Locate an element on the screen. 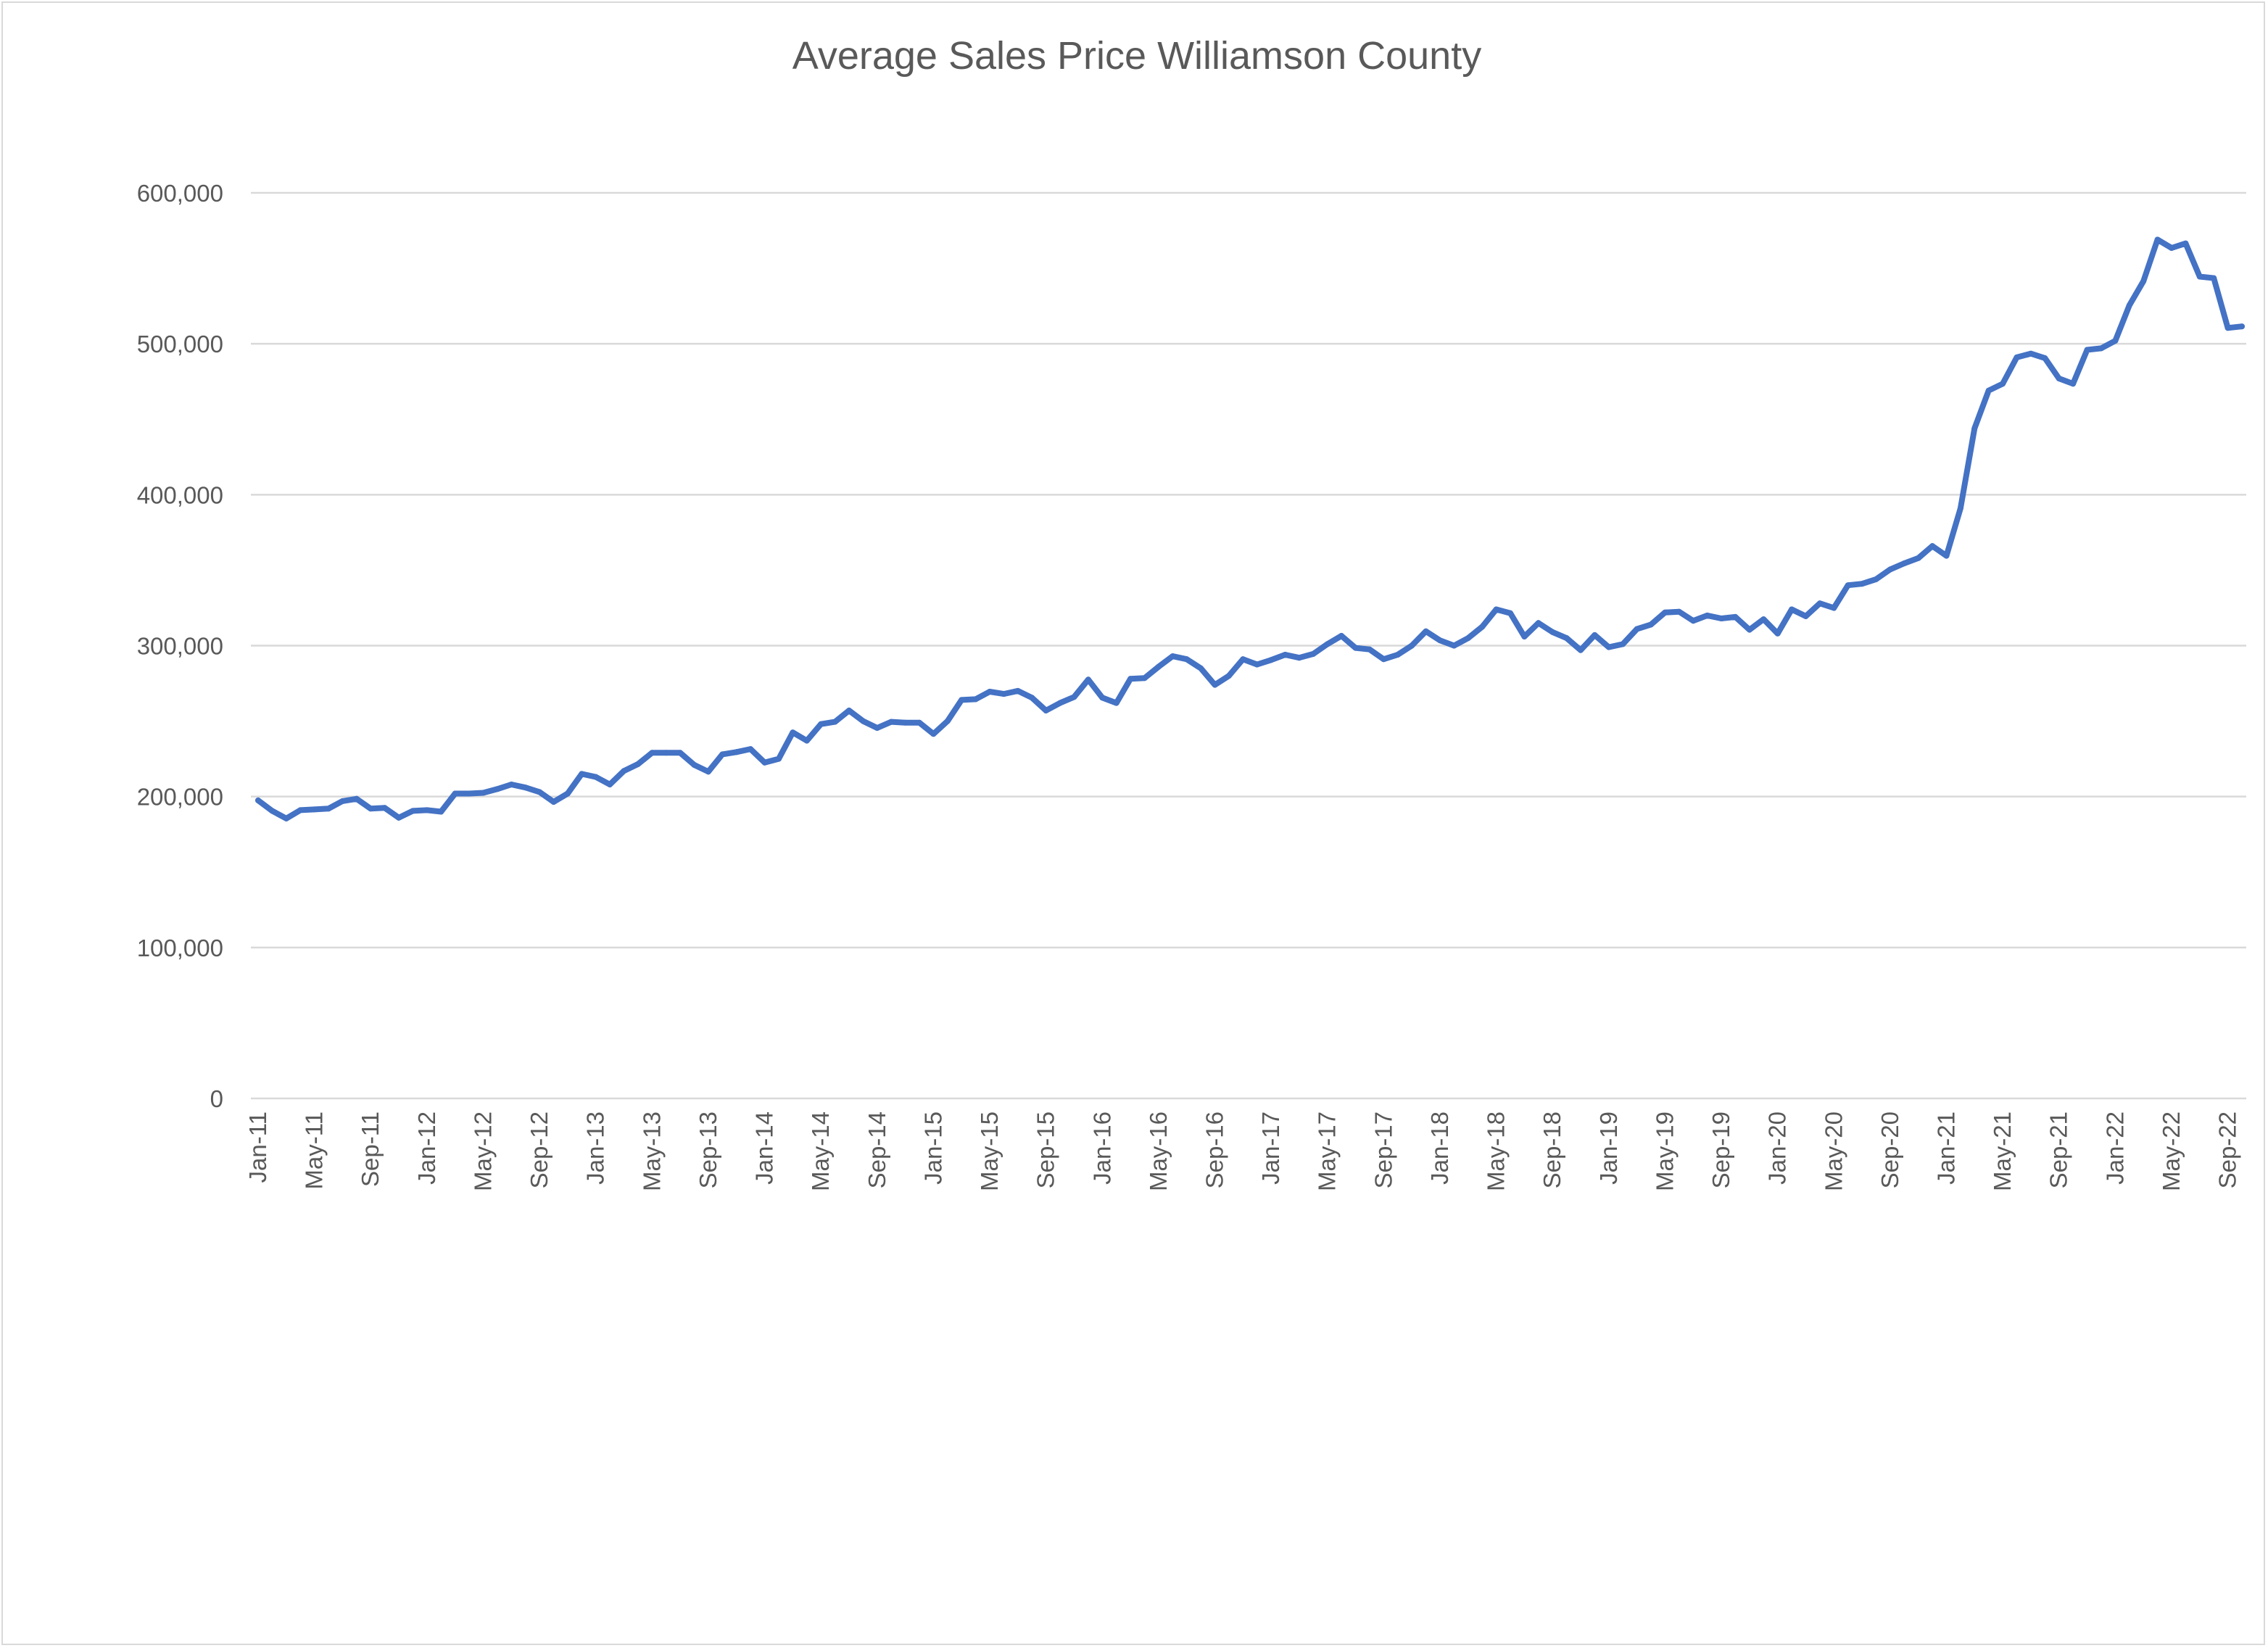  x-tick-label: Sep-18 is located at coordinates (1552, 1149).